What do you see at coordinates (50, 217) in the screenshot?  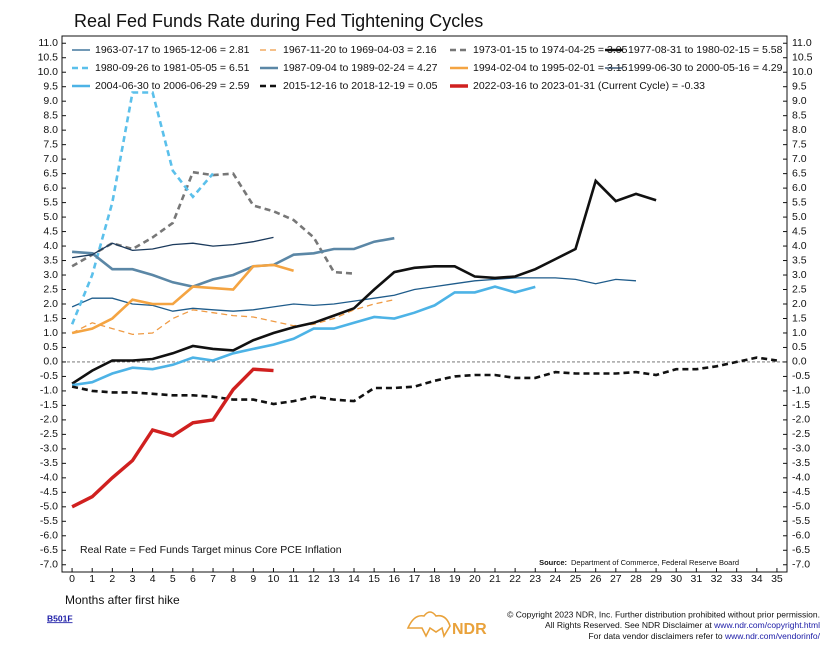 I see `y-tick-label: 5.0` at bounding box center [50, 217].